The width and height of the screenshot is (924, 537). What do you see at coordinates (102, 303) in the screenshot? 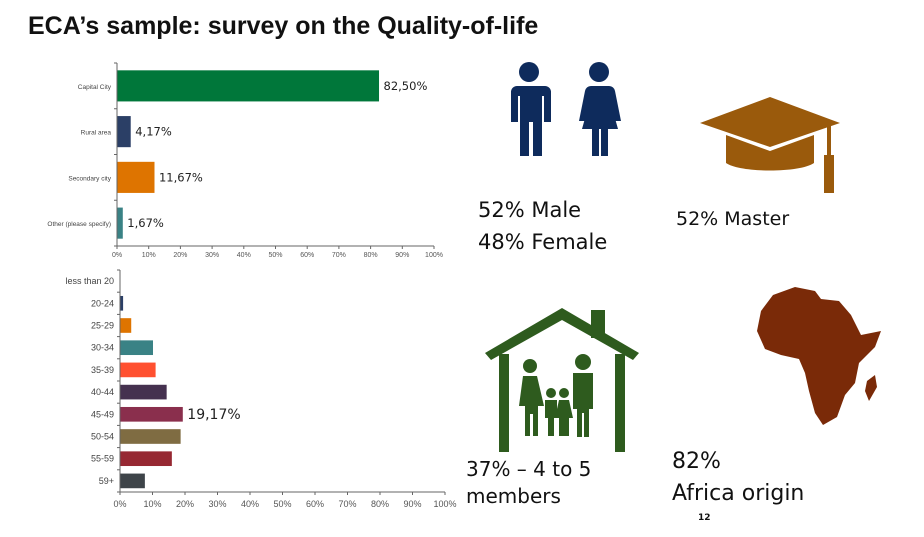
I see `category-label: 20-24` at bounding box center [102, 303].